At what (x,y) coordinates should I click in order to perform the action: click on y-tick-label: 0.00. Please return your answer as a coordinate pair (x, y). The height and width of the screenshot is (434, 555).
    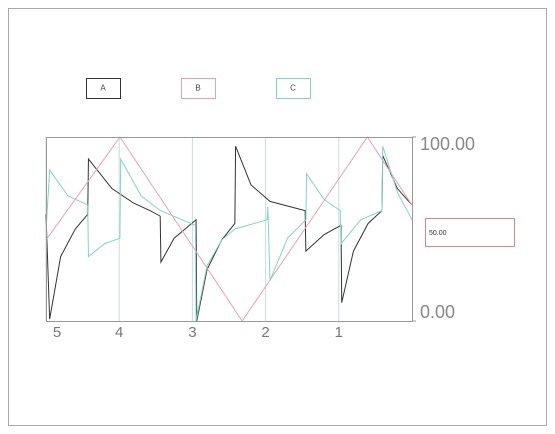
    Looking at the image, I should click on (437, 312).